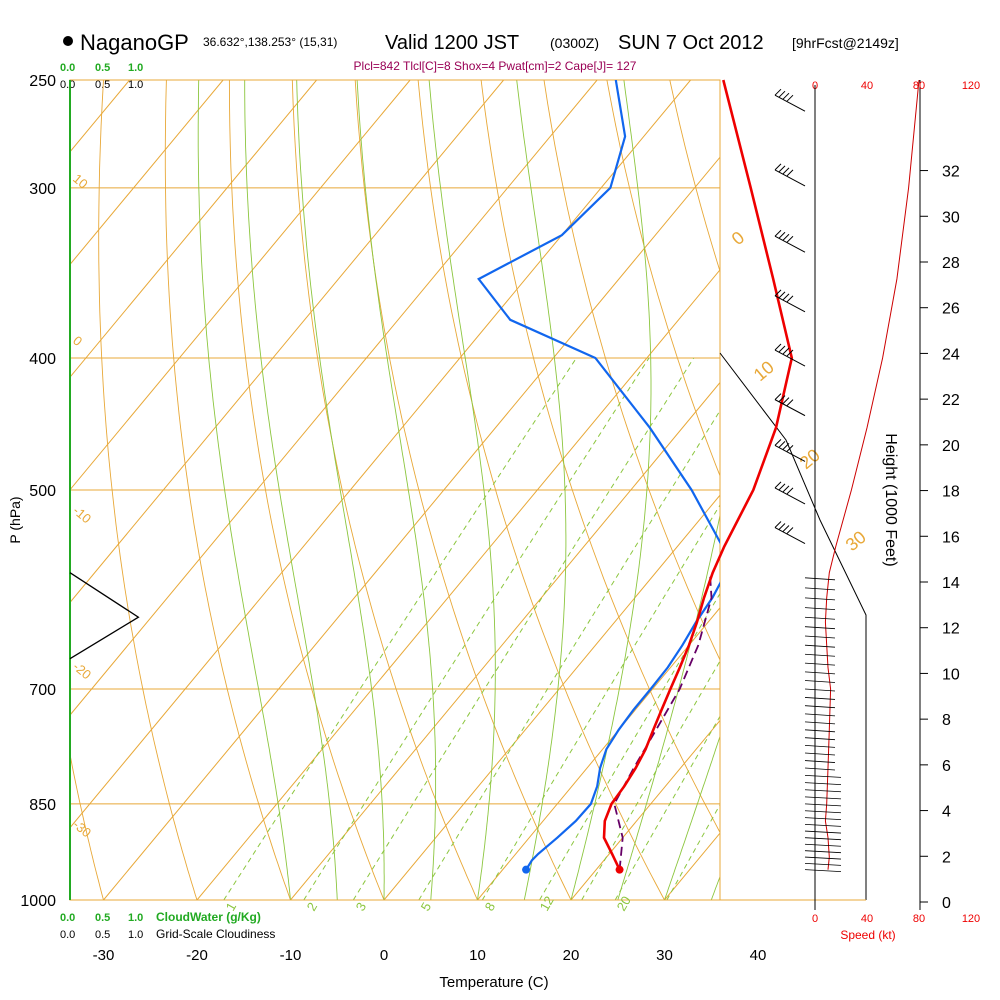 The height and width of the screenshot is (1000, 1000). What do you see at coordinates (951, 629) in the screenshot?
I see `height-tick-12: 12` at bounding box center [951, 629].